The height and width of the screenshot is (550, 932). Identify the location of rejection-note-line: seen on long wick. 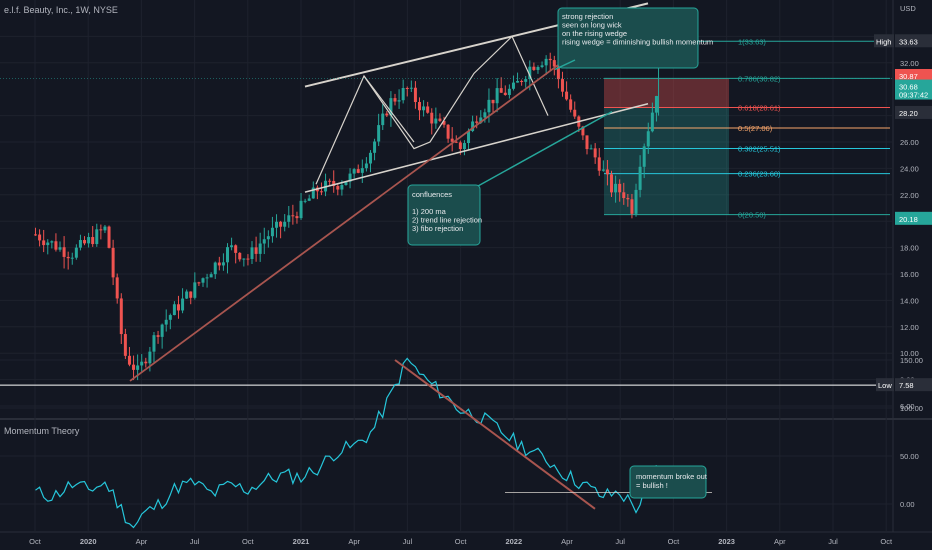
(592, 25).